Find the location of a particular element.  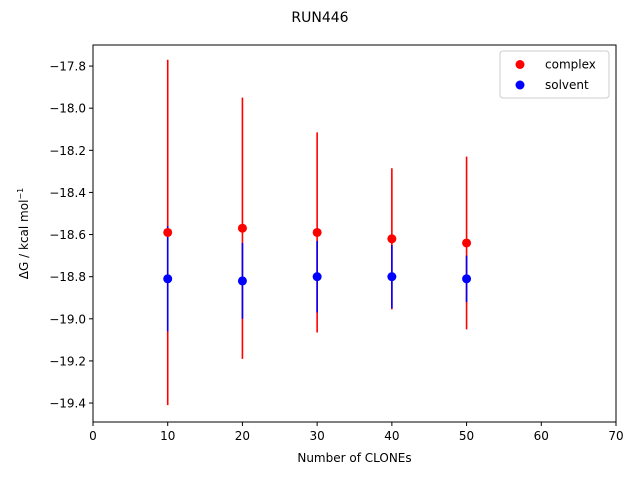

legend-marker-complex is located at coordinates (520, 64).